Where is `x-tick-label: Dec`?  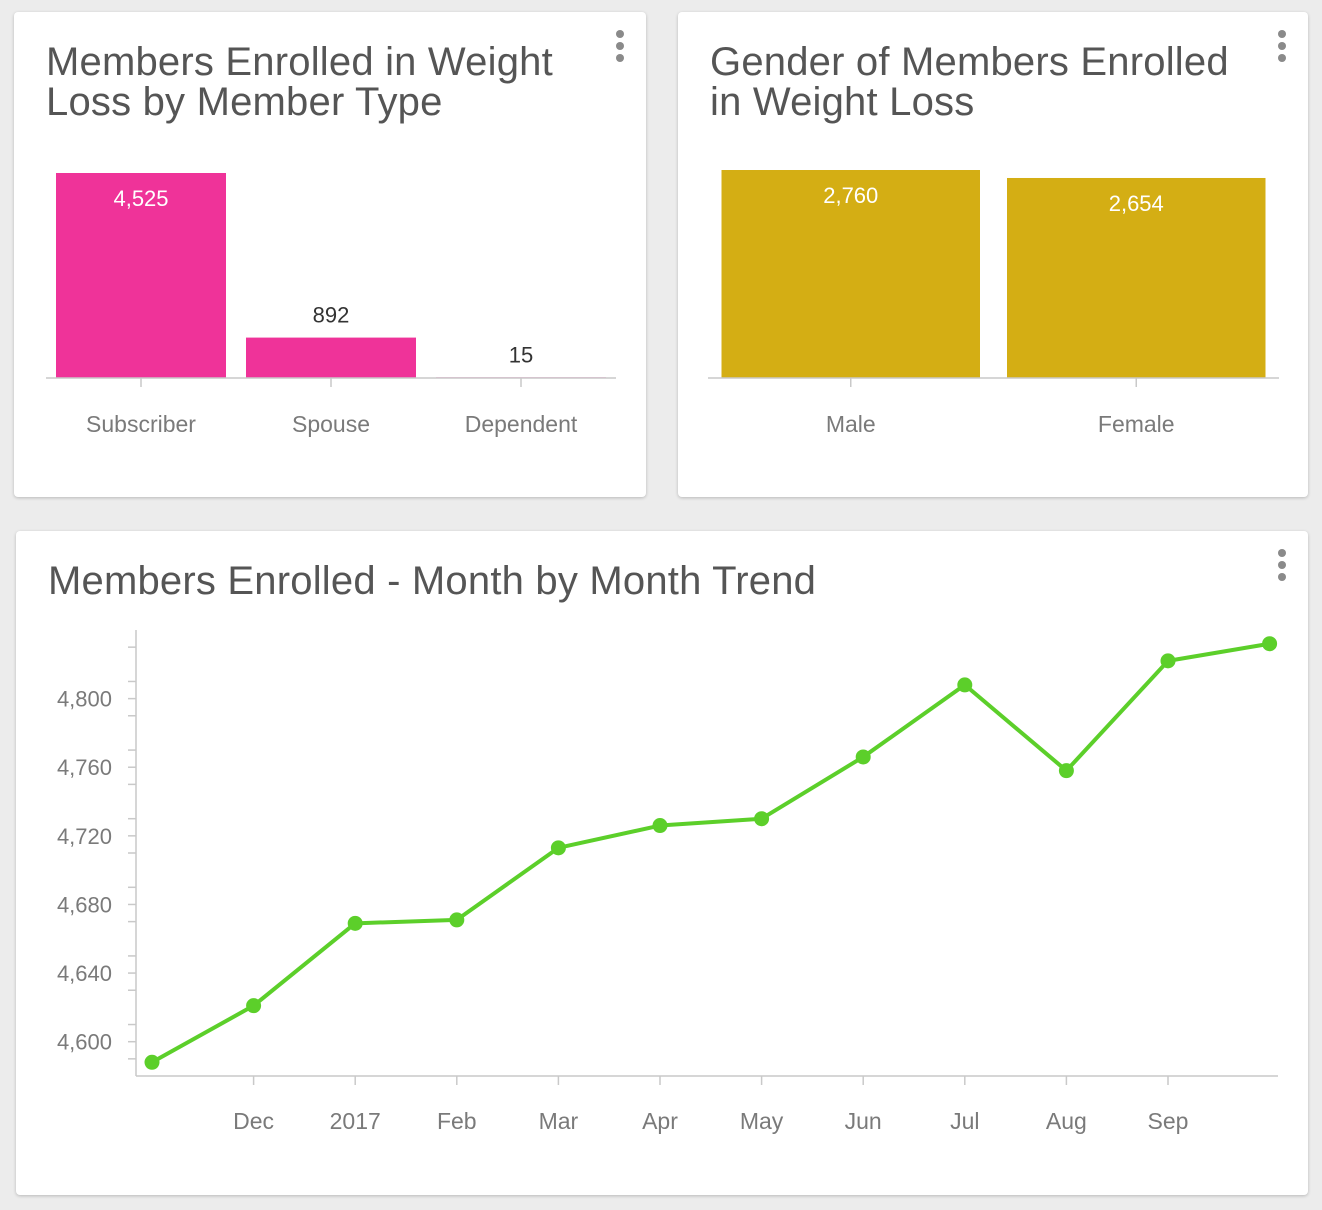 x-tick-label: Dec is located at coordinates (253, 1121).